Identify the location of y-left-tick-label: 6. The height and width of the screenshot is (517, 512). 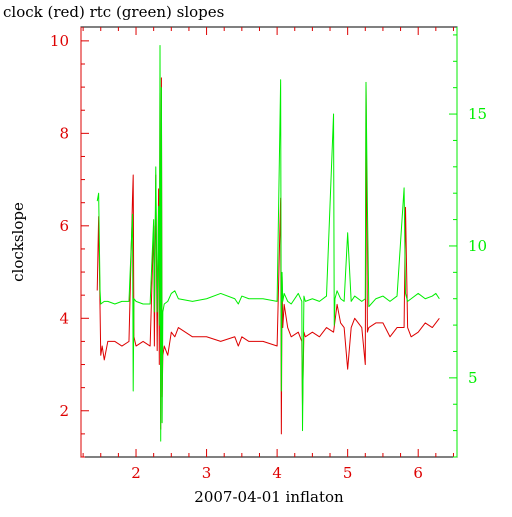
(64, 226).